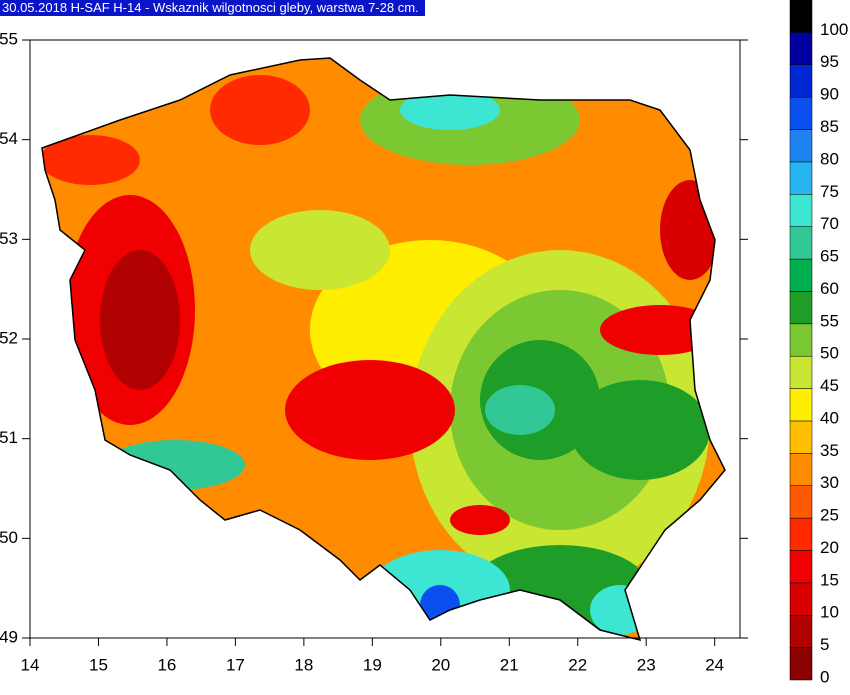  Describe the element at coordinates (303, 664) in the screenshot. I see `x-tick-label: 18` at that location.